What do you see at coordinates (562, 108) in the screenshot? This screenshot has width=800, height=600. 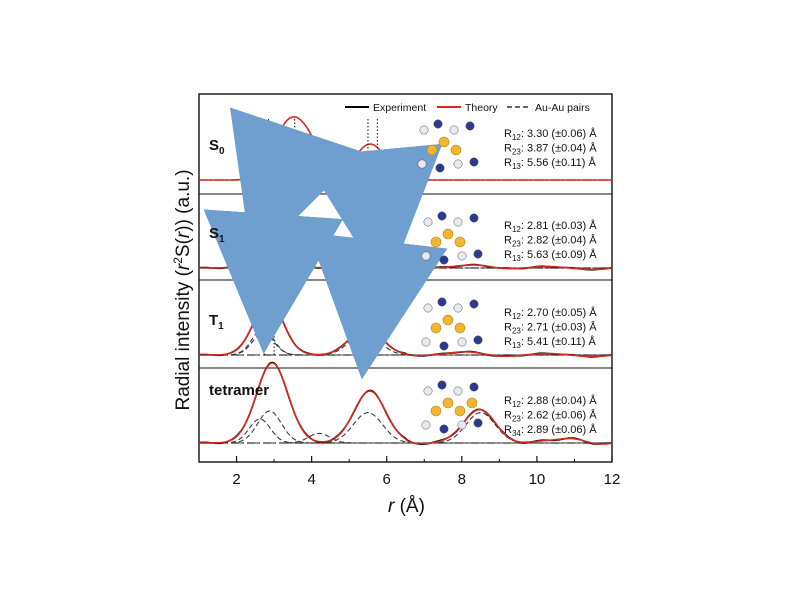 I see `legend-label-pairs: Au-Au pairs` at bounding box center [562, 108].